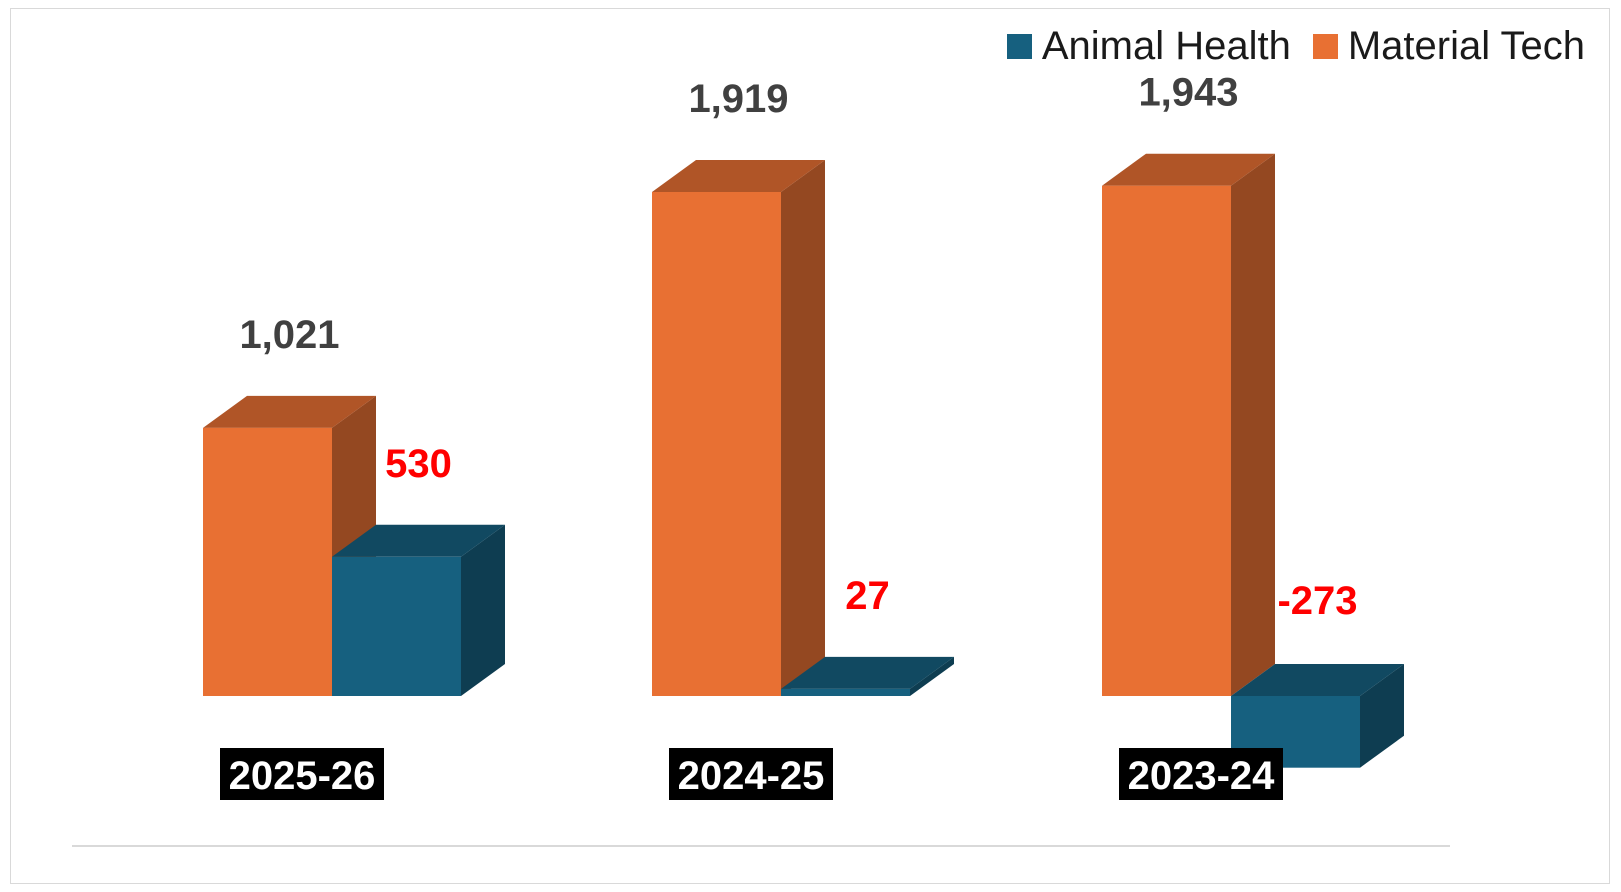  I want to click on category-label-text-2024-25: 2024-25, so click(751, 776).